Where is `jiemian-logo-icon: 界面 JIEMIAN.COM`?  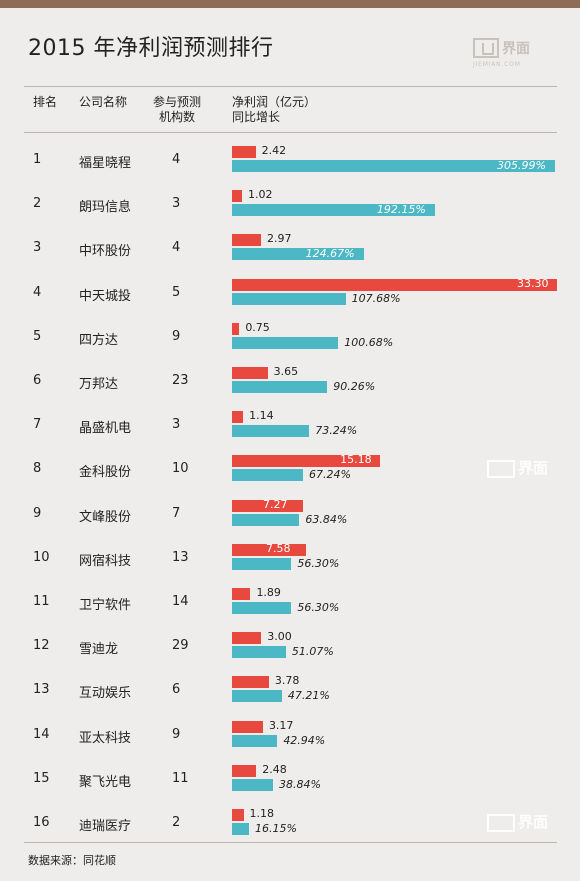
jiemian-logo-icon: 界面 JIEMIAN.COM is located at coordinates (509, 54).